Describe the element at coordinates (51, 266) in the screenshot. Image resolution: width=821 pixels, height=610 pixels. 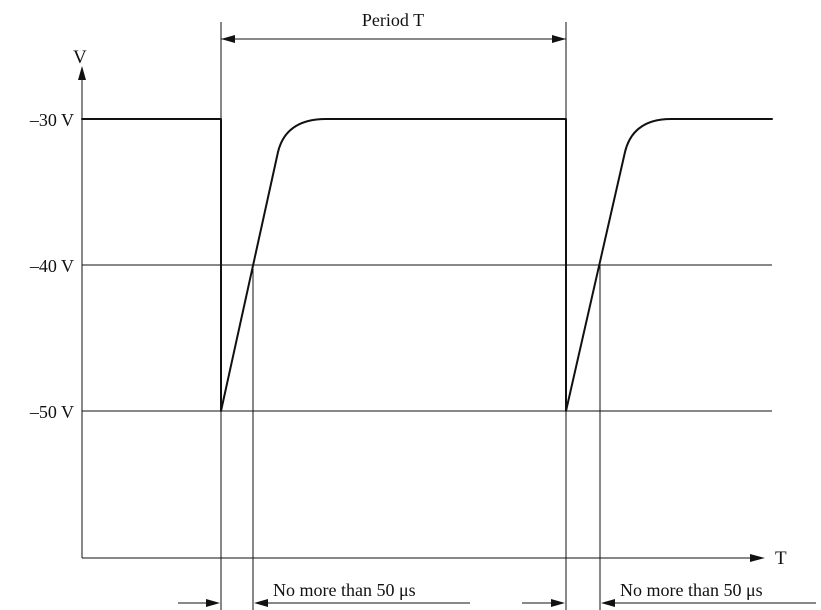
I see `level-label-minus40: –40 V` at that location.